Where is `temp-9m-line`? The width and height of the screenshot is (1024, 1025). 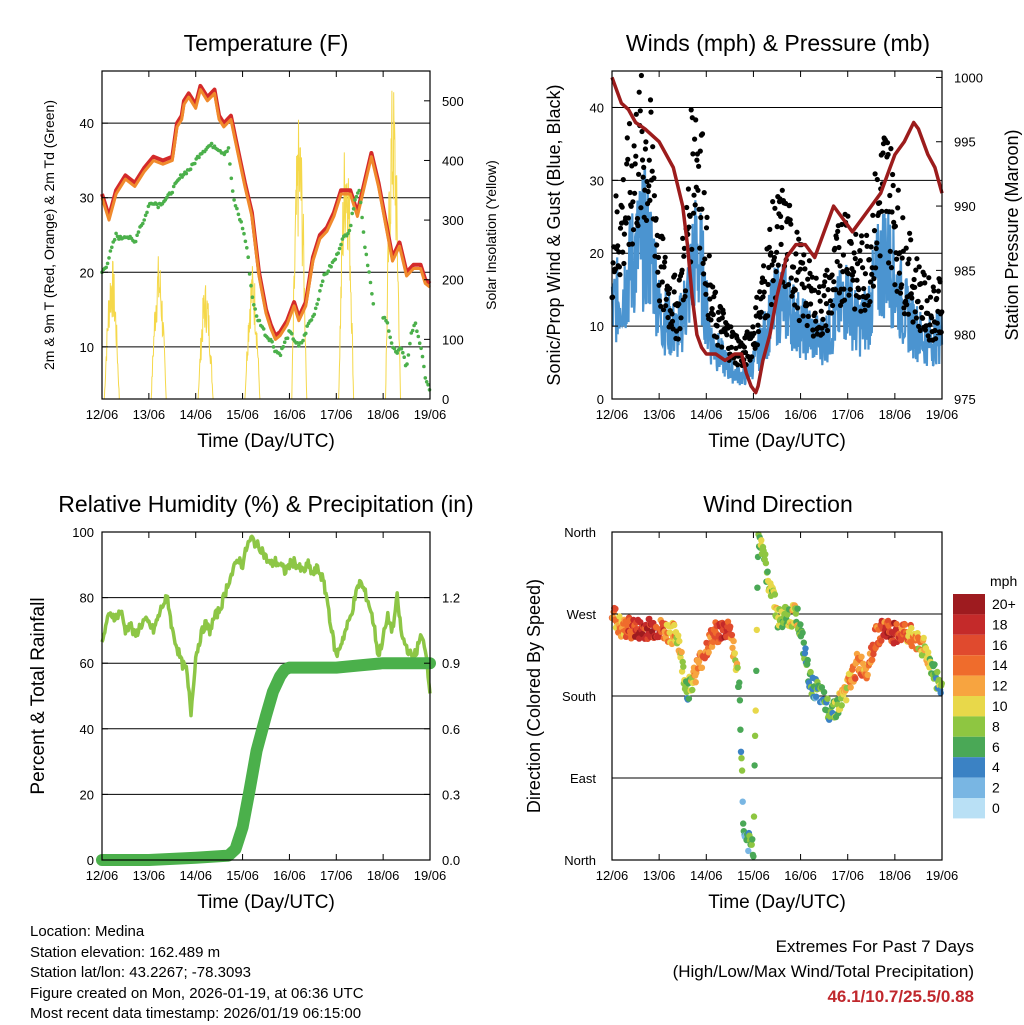 temp-9m-line is located at coordinates (265, 214).